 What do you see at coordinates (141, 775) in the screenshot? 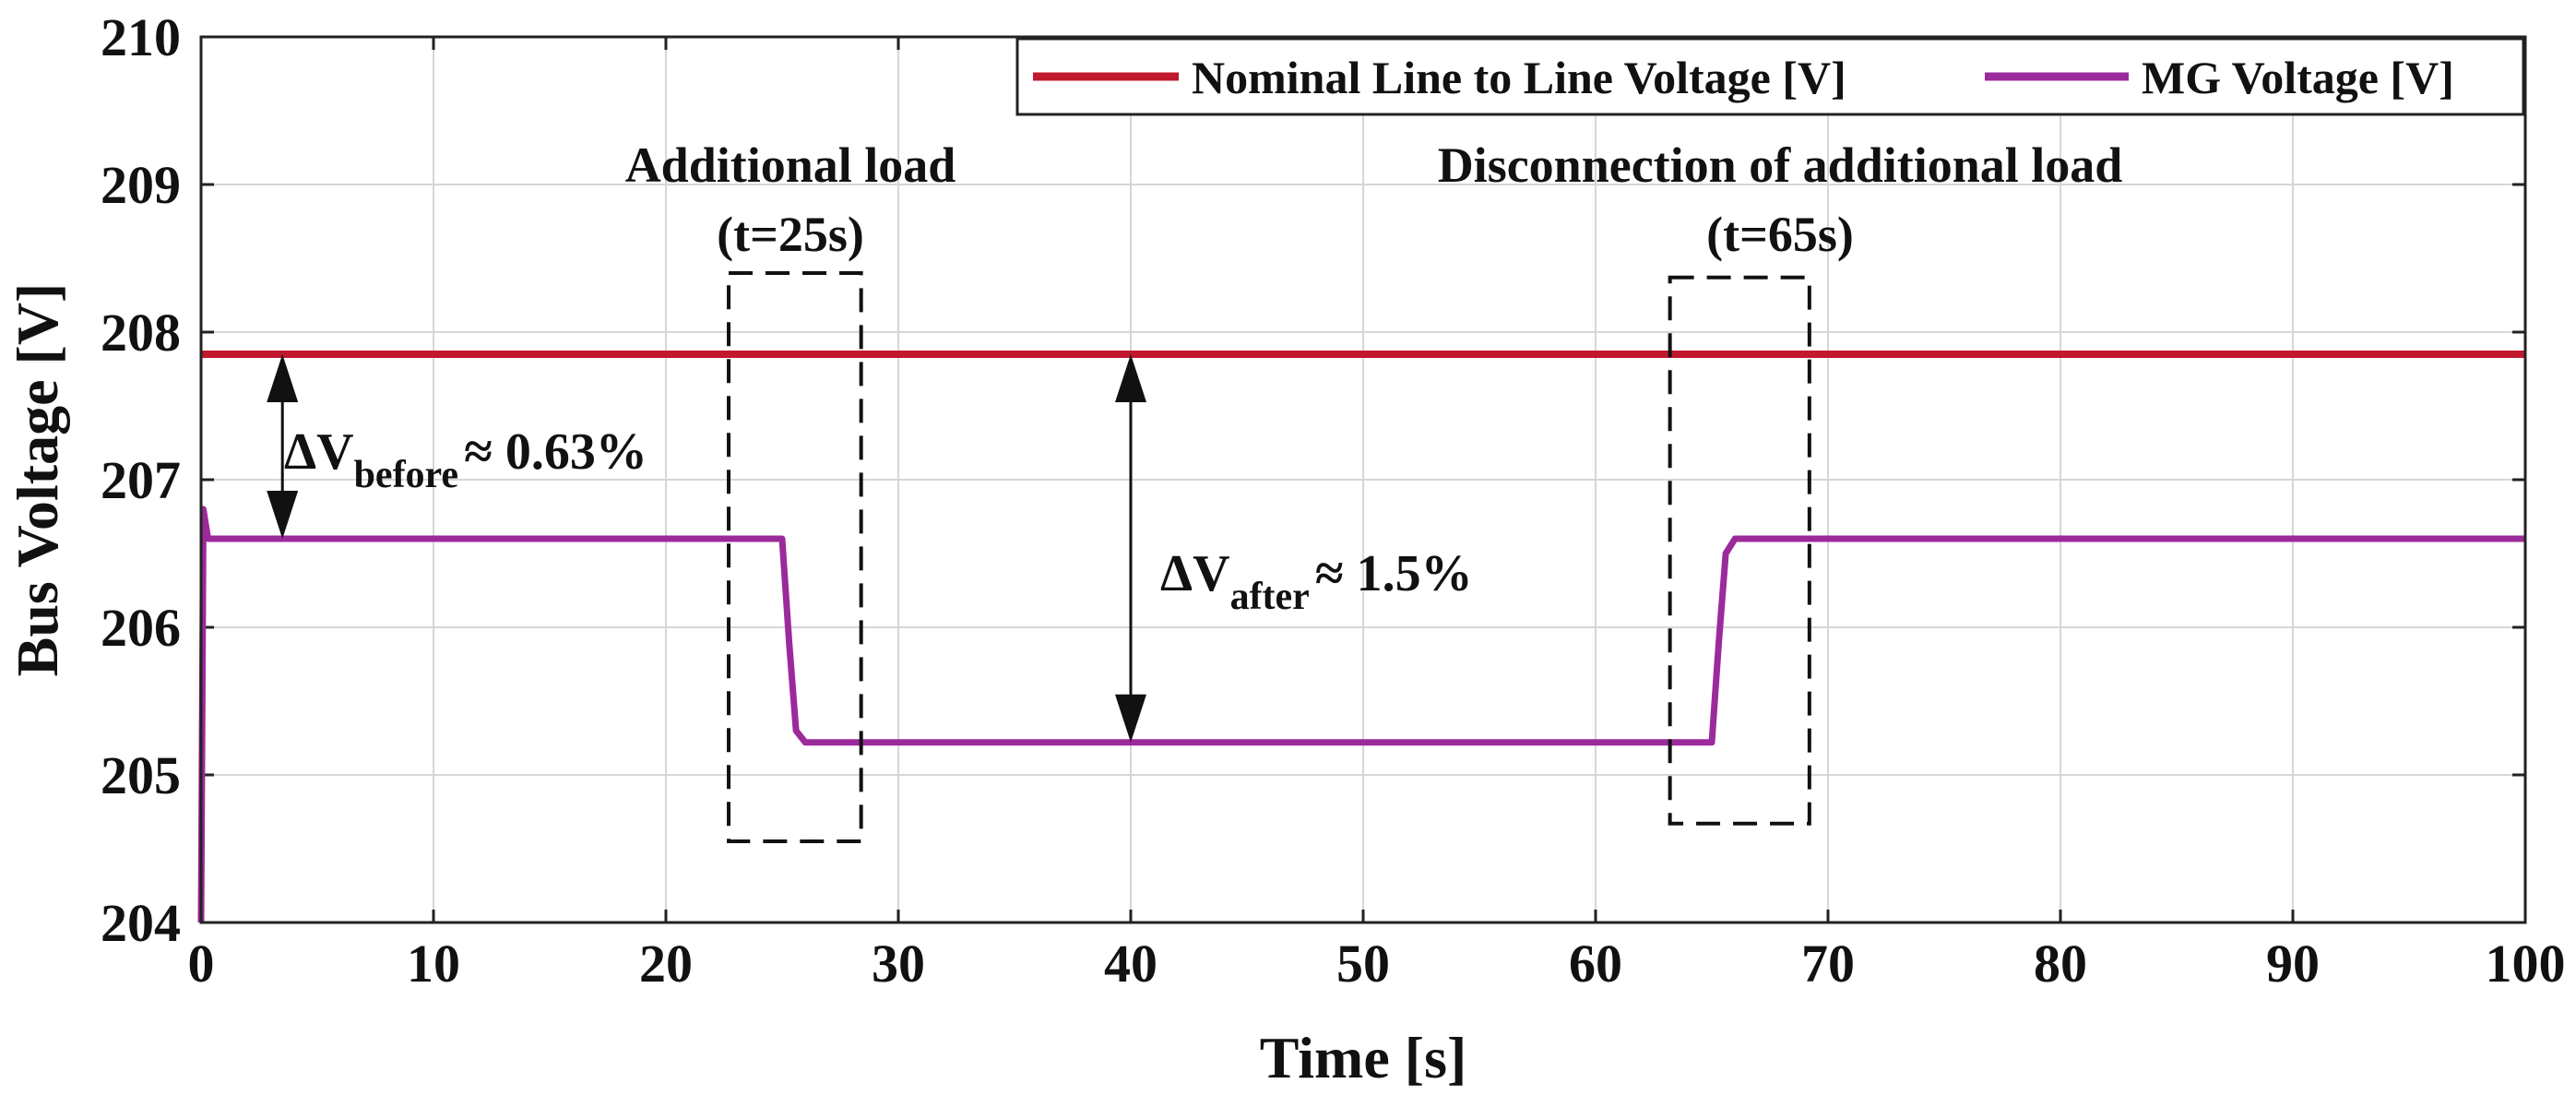
I see `y-tick-label: 205` at bounding box center [141, 775].